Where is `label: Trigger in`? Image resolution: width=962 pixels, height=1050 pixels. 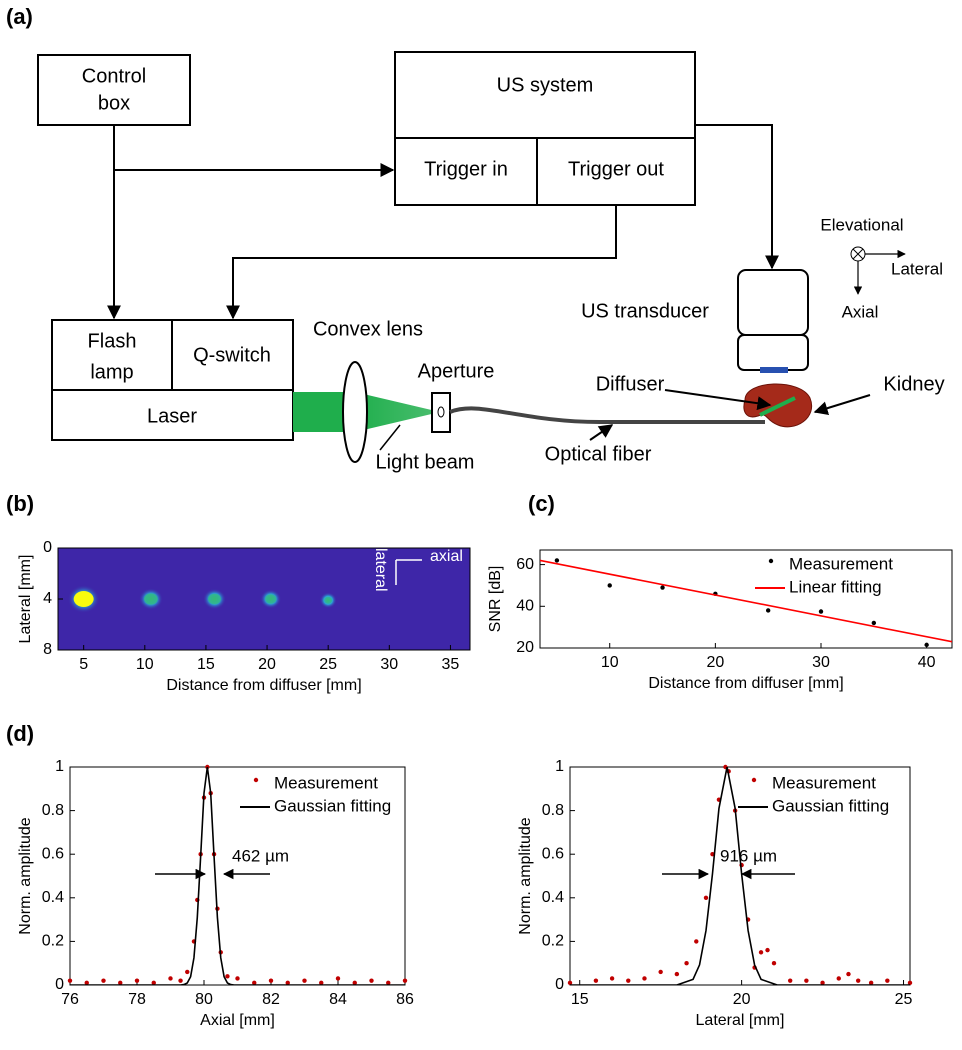 label: Trigger in is located at coordinates (466, 169).